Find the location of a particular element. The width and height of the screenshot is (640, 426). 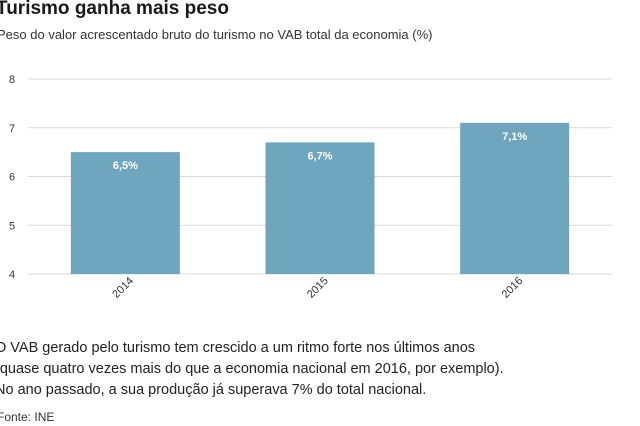

data-label: 6,7% is located at coordinates (319, 156).